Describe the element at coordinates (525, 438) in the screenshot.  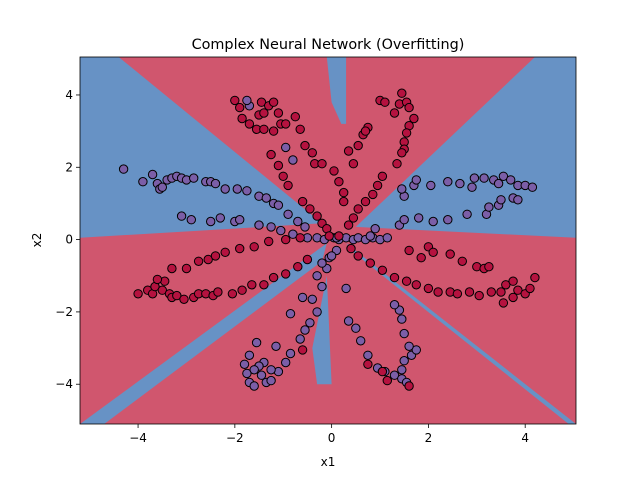
I see `x-tick-label: 4` at that location.